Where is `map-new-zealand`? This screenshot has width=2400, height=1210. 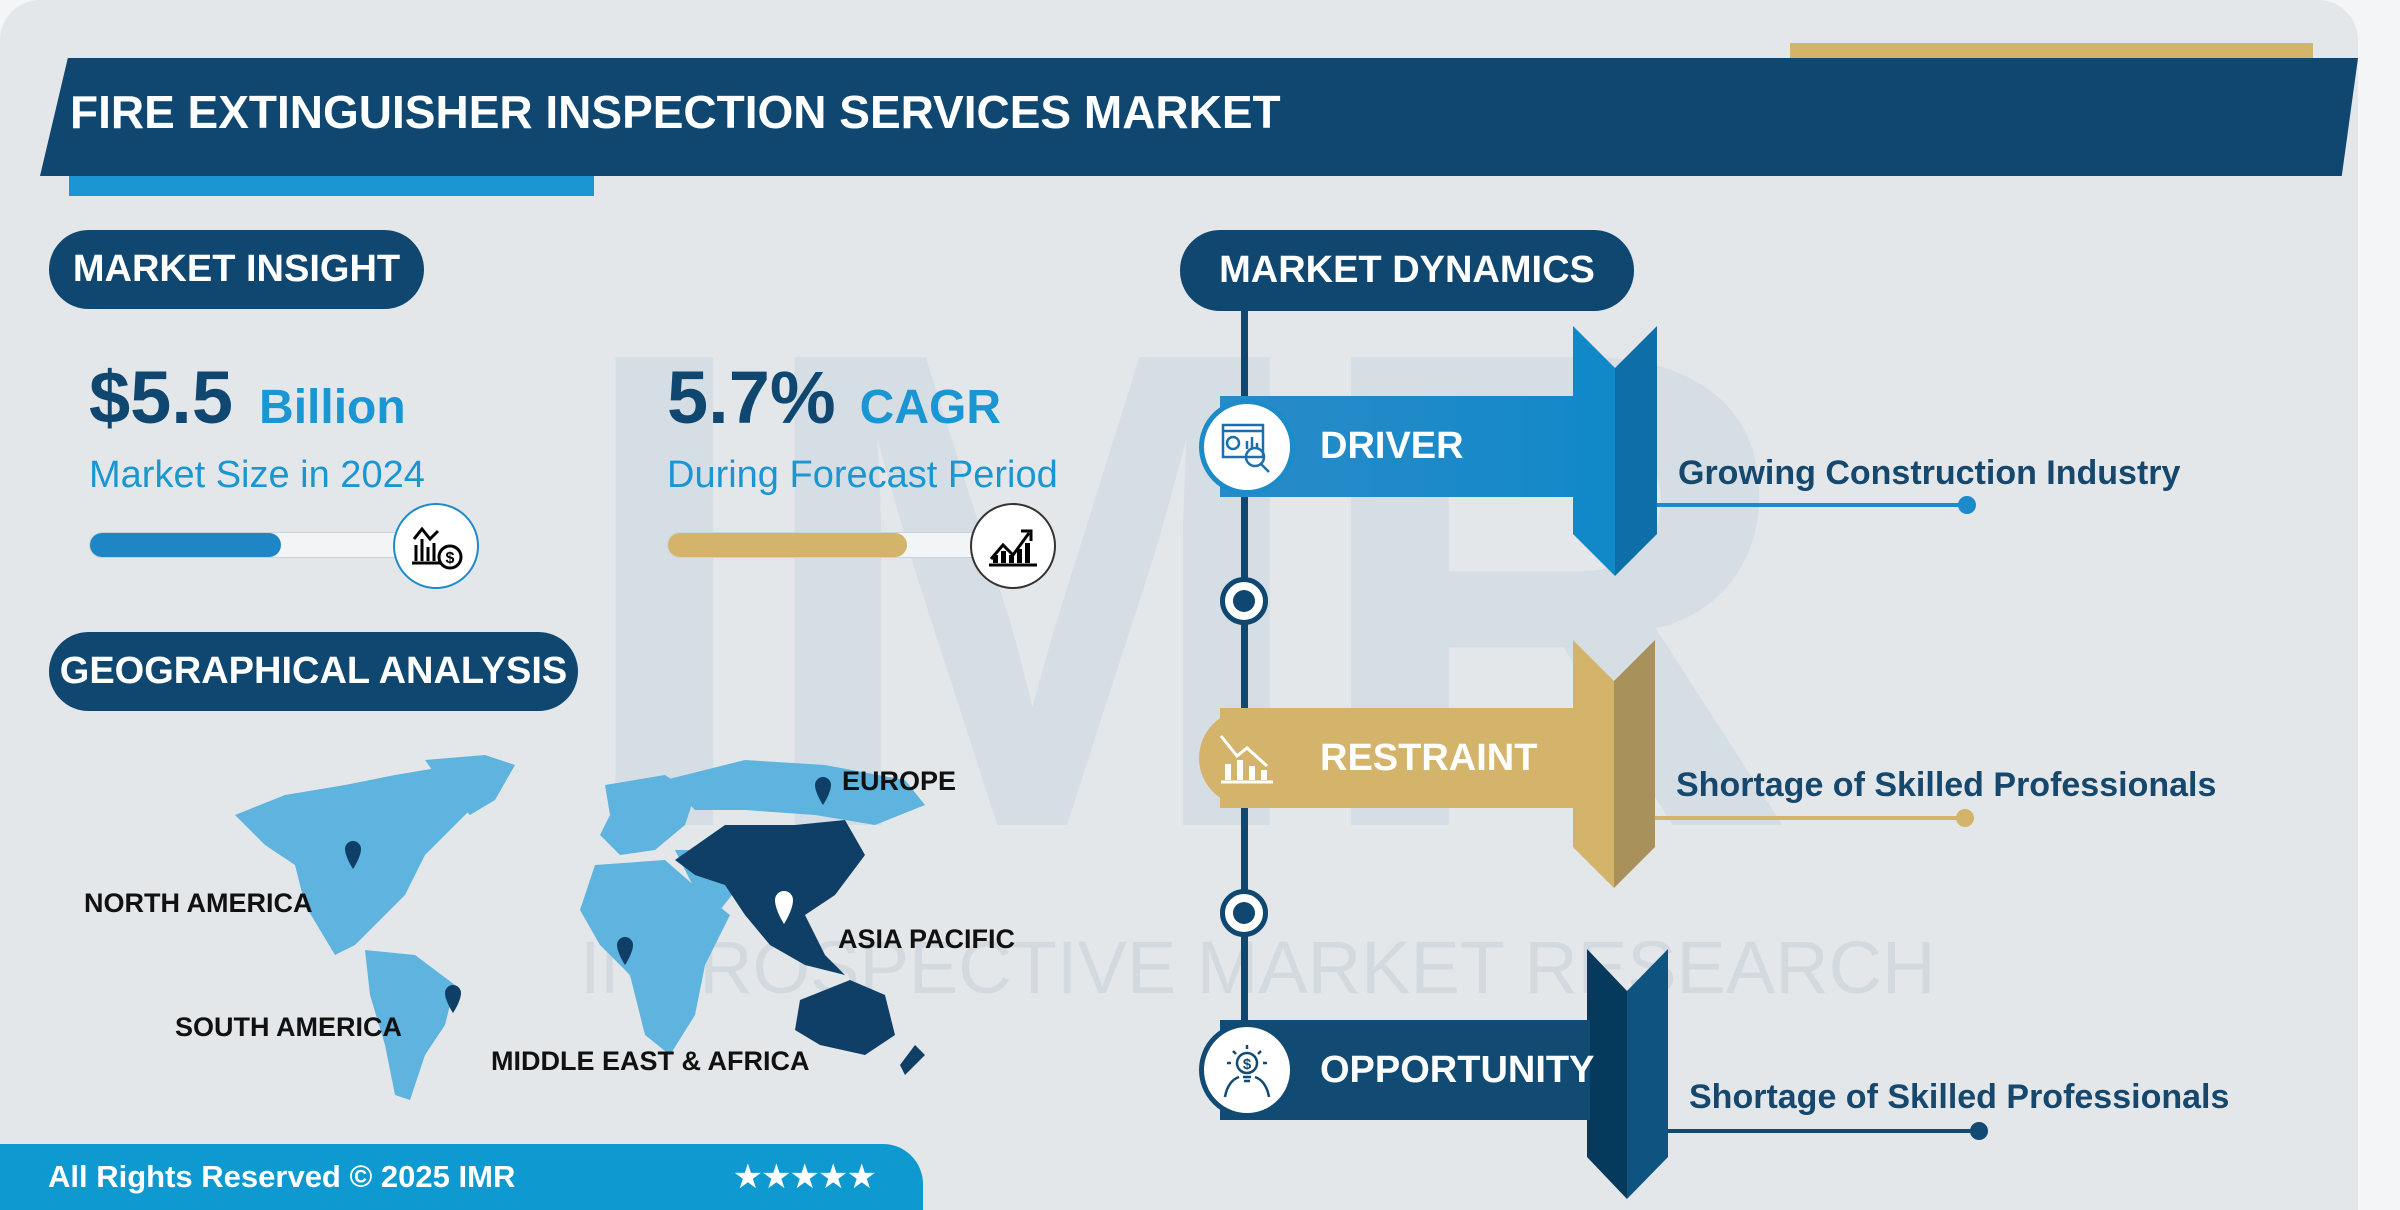 map-new-zealand is located at coordinates (912, 1060).